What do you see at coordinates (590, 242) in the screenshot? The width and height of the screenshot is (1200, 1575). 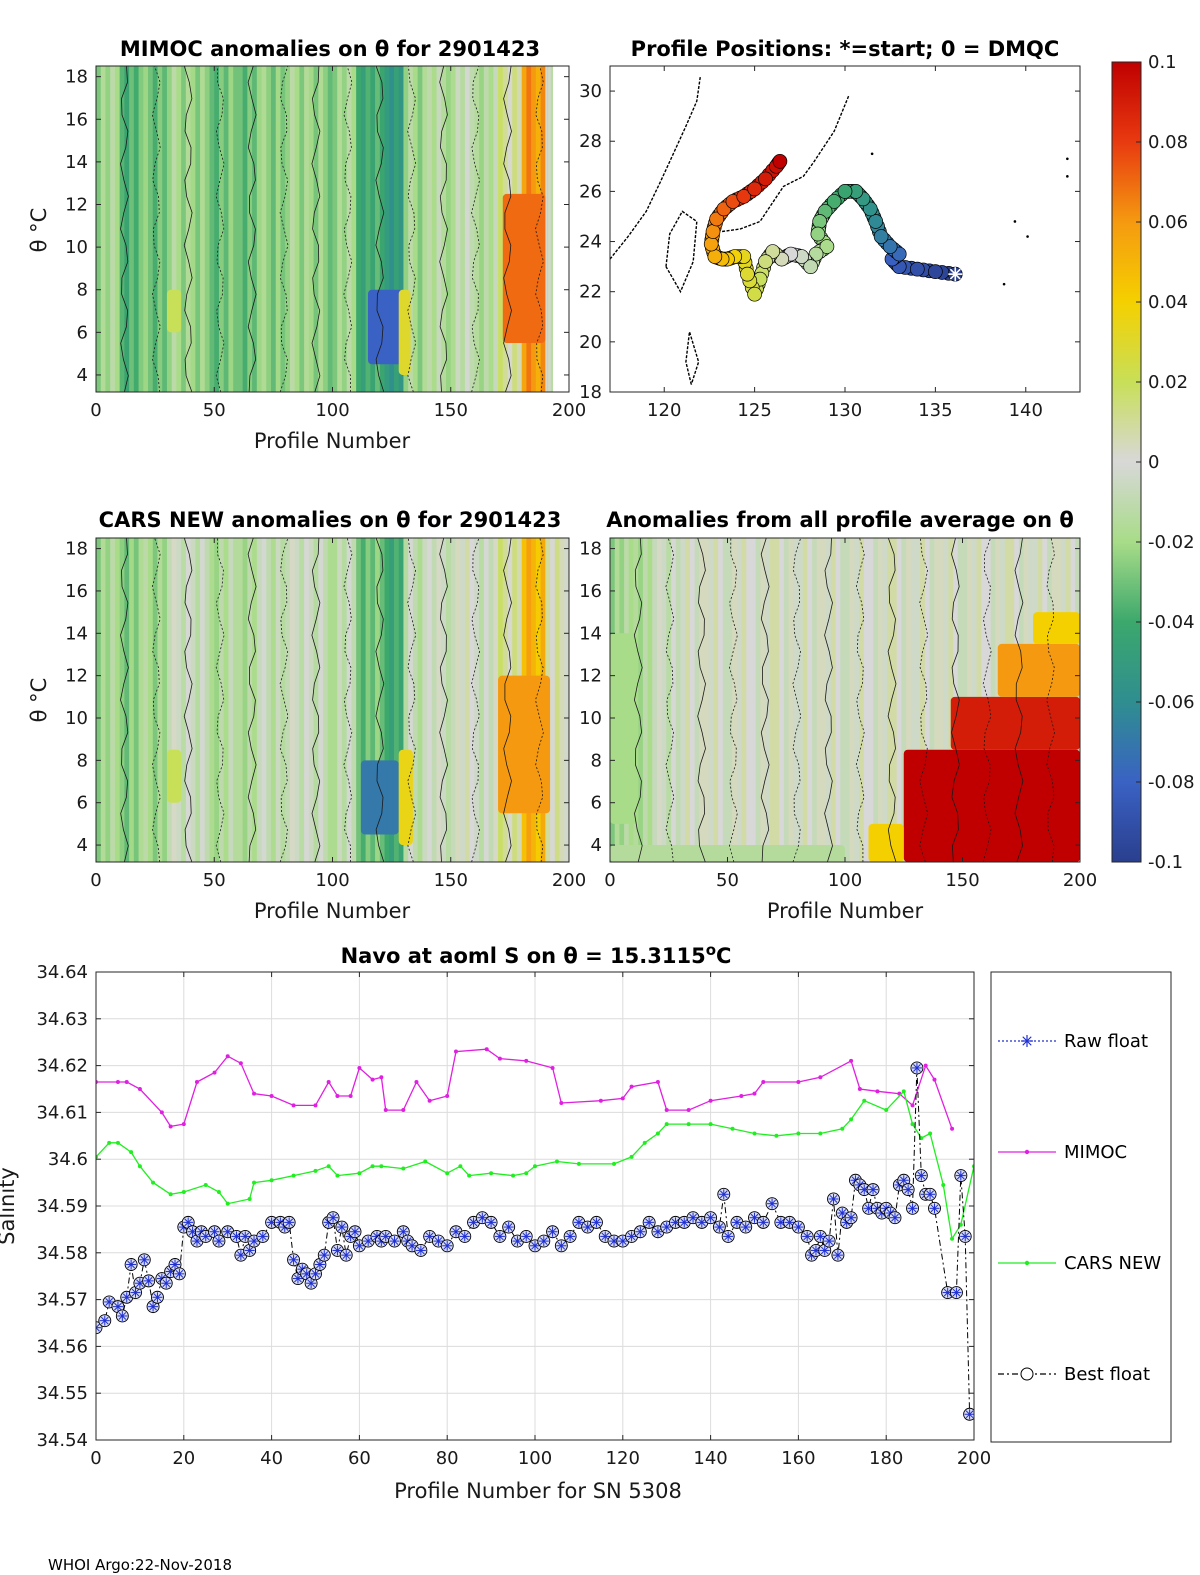 I see `y-tick-label: 24` at bounding box center [590, 242].